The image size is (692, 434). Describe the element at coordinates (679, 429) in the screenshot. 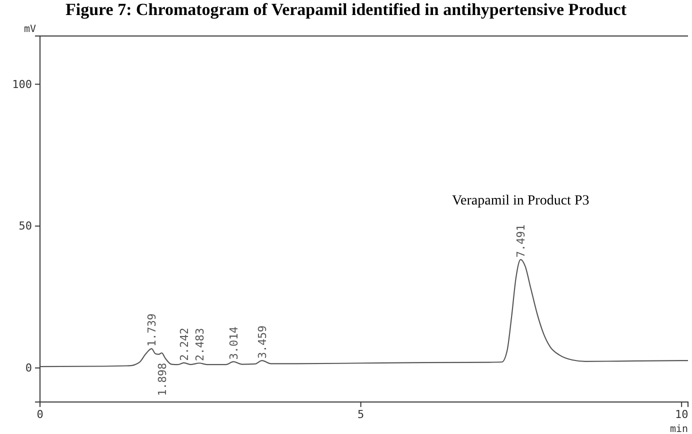

I see `x-axis-title: min` at that location.